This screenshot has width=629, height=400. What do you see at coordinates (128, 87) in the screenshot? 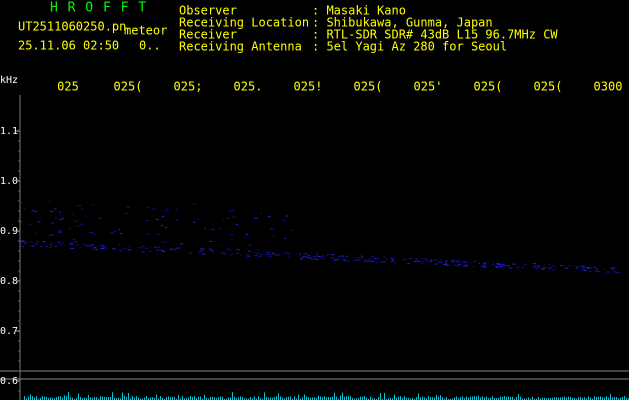
I see `time-label: 025(` at bounding box center [128, 87].